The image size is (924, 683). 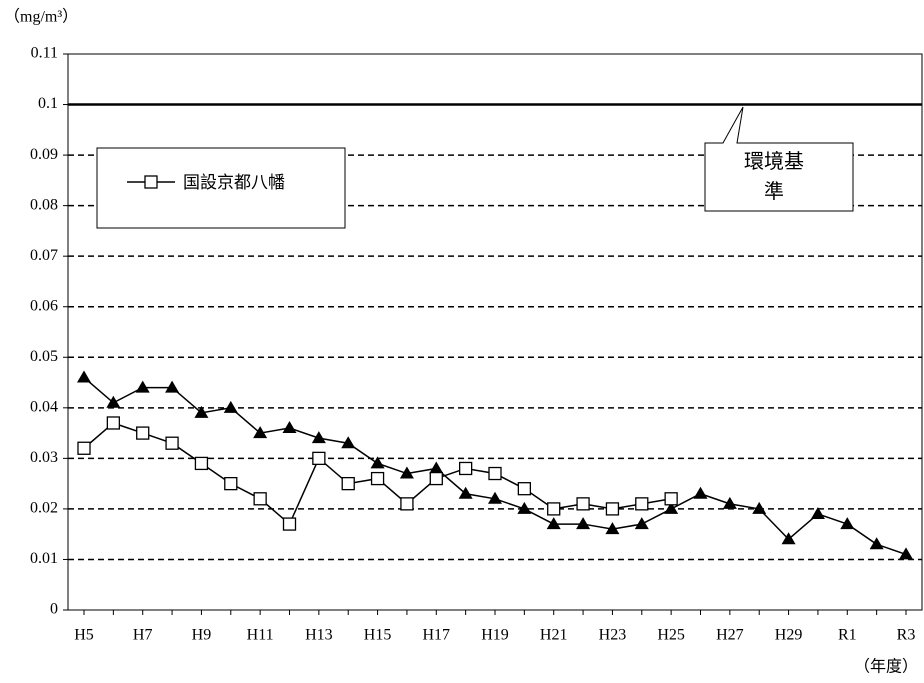 I want to click on y-tick-label: 0.07, so click(x=44, y=255).